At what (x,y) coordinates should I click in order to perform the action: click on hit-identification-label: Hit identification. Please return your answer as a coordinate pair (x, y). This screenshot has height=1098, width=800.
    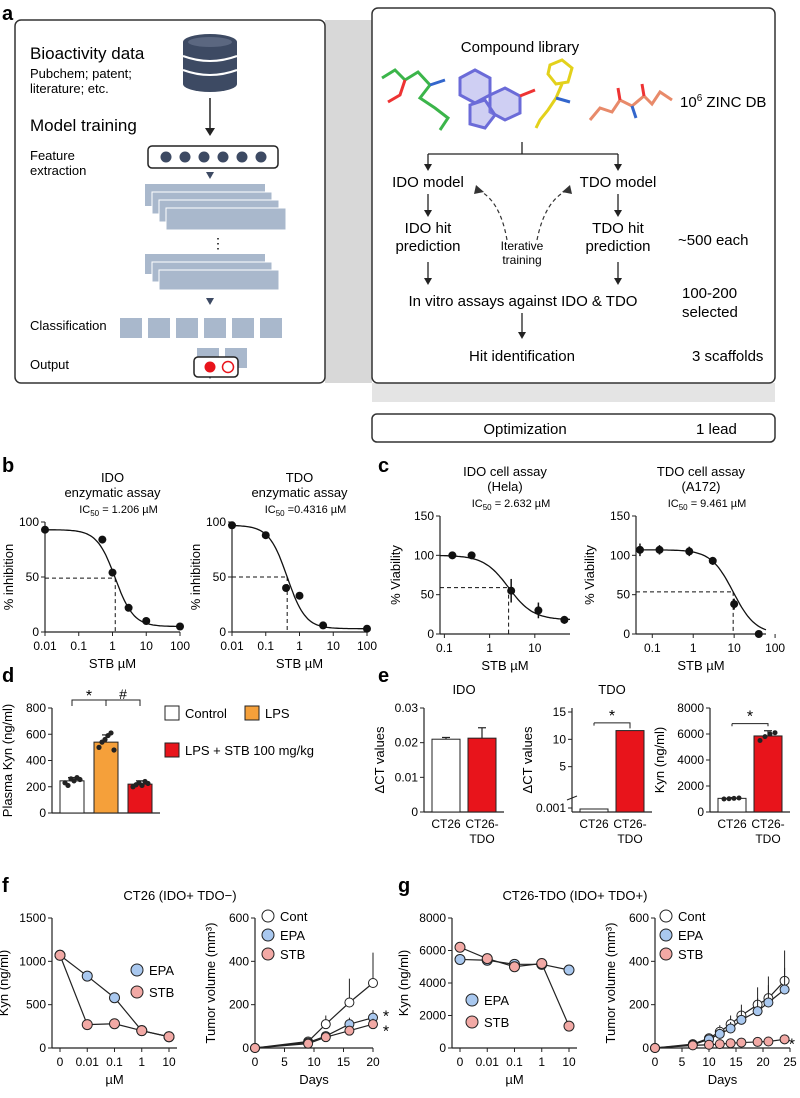
    Looking at the image, I should click on (522, 356).